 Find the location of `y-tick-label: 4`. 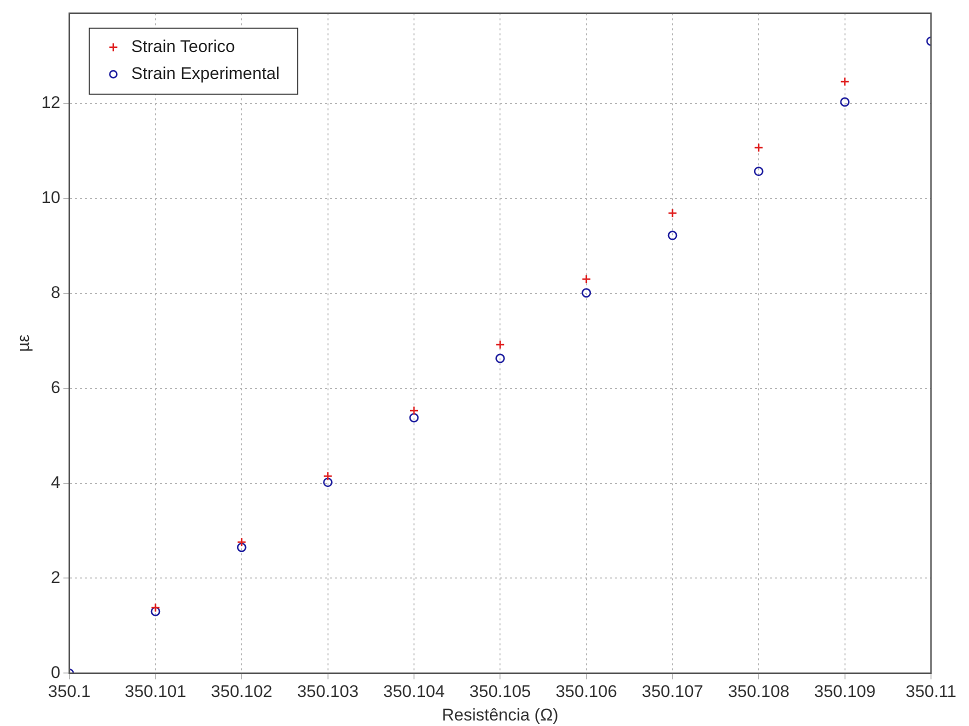

y-tick-label: 4 is located at coordinates (55, 482).